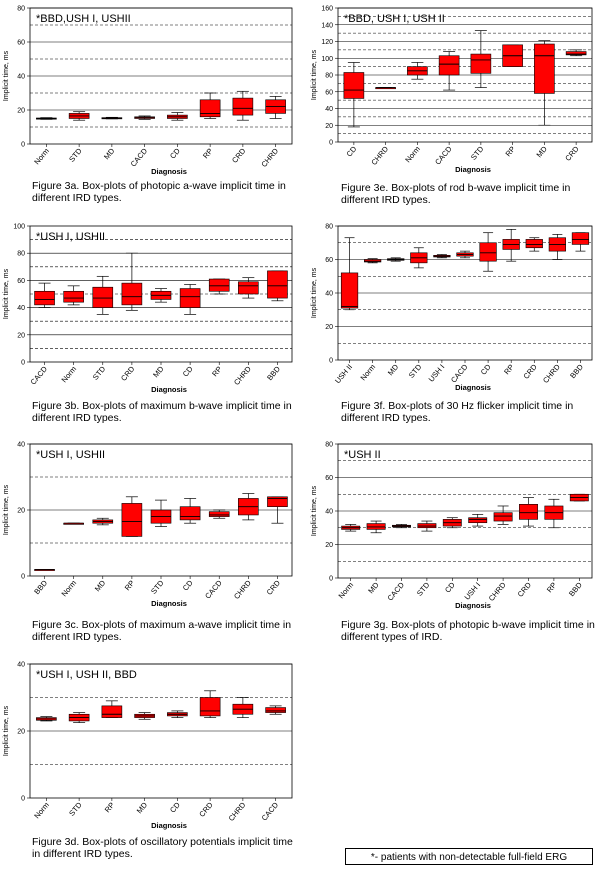  What do you see at coordinates (349, 290) in the screenshot?
I see `box-ush-ii` at bounding box center [349, 290].